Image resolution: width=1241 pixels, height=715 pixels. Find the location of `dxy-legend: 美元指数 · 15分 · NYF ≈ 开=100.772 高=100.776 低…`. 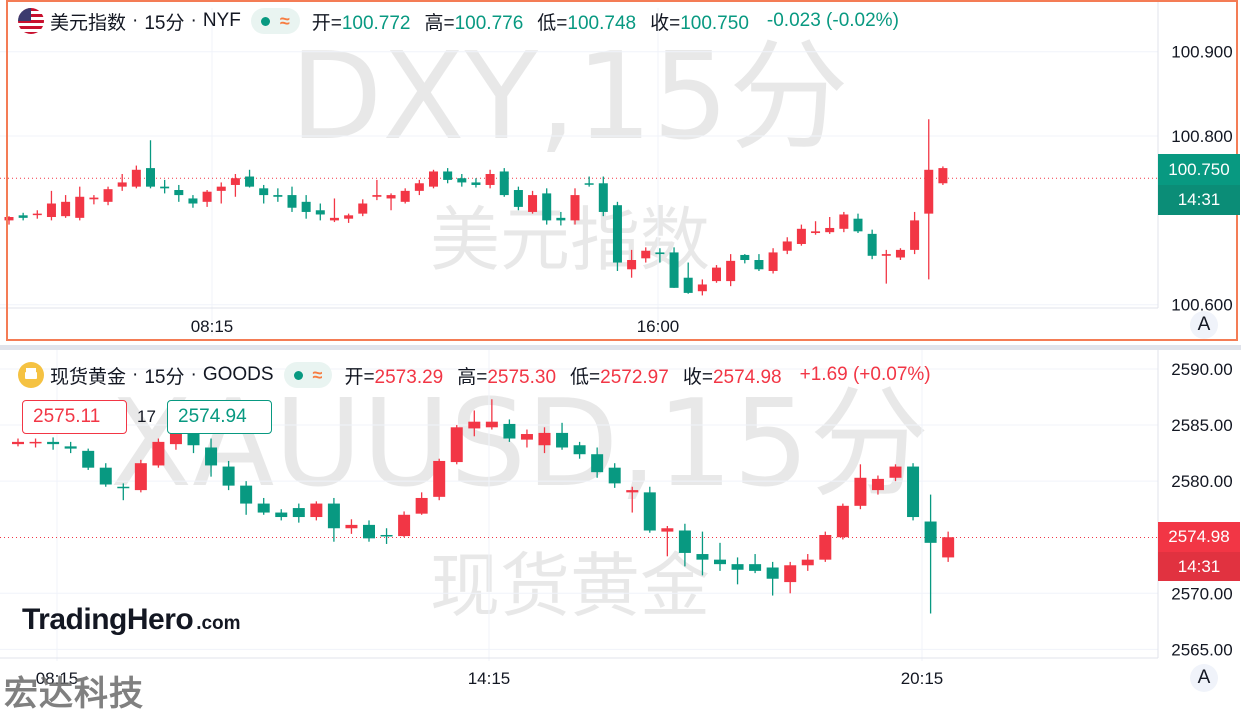

dxy-legend: 美元指数 · 15分 · NYF ≈ 开=100.772 高=100.776 低… is located at coordinates (458, 21).